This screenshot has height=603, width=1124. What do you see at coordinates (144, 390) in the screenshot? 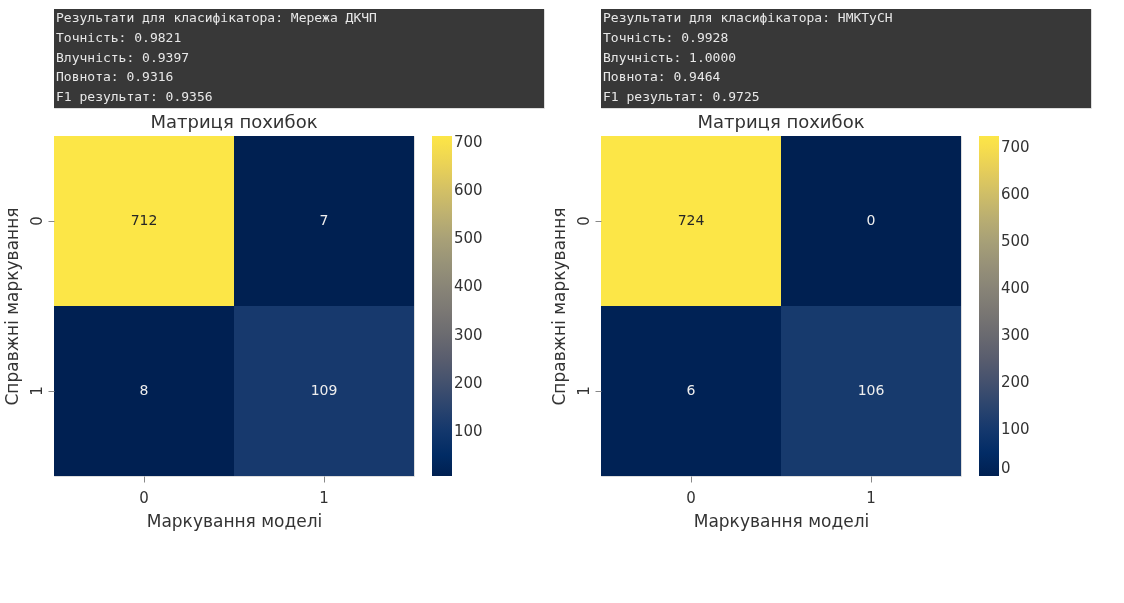
I see `data-label: 8` at bounding box center [144, 390].